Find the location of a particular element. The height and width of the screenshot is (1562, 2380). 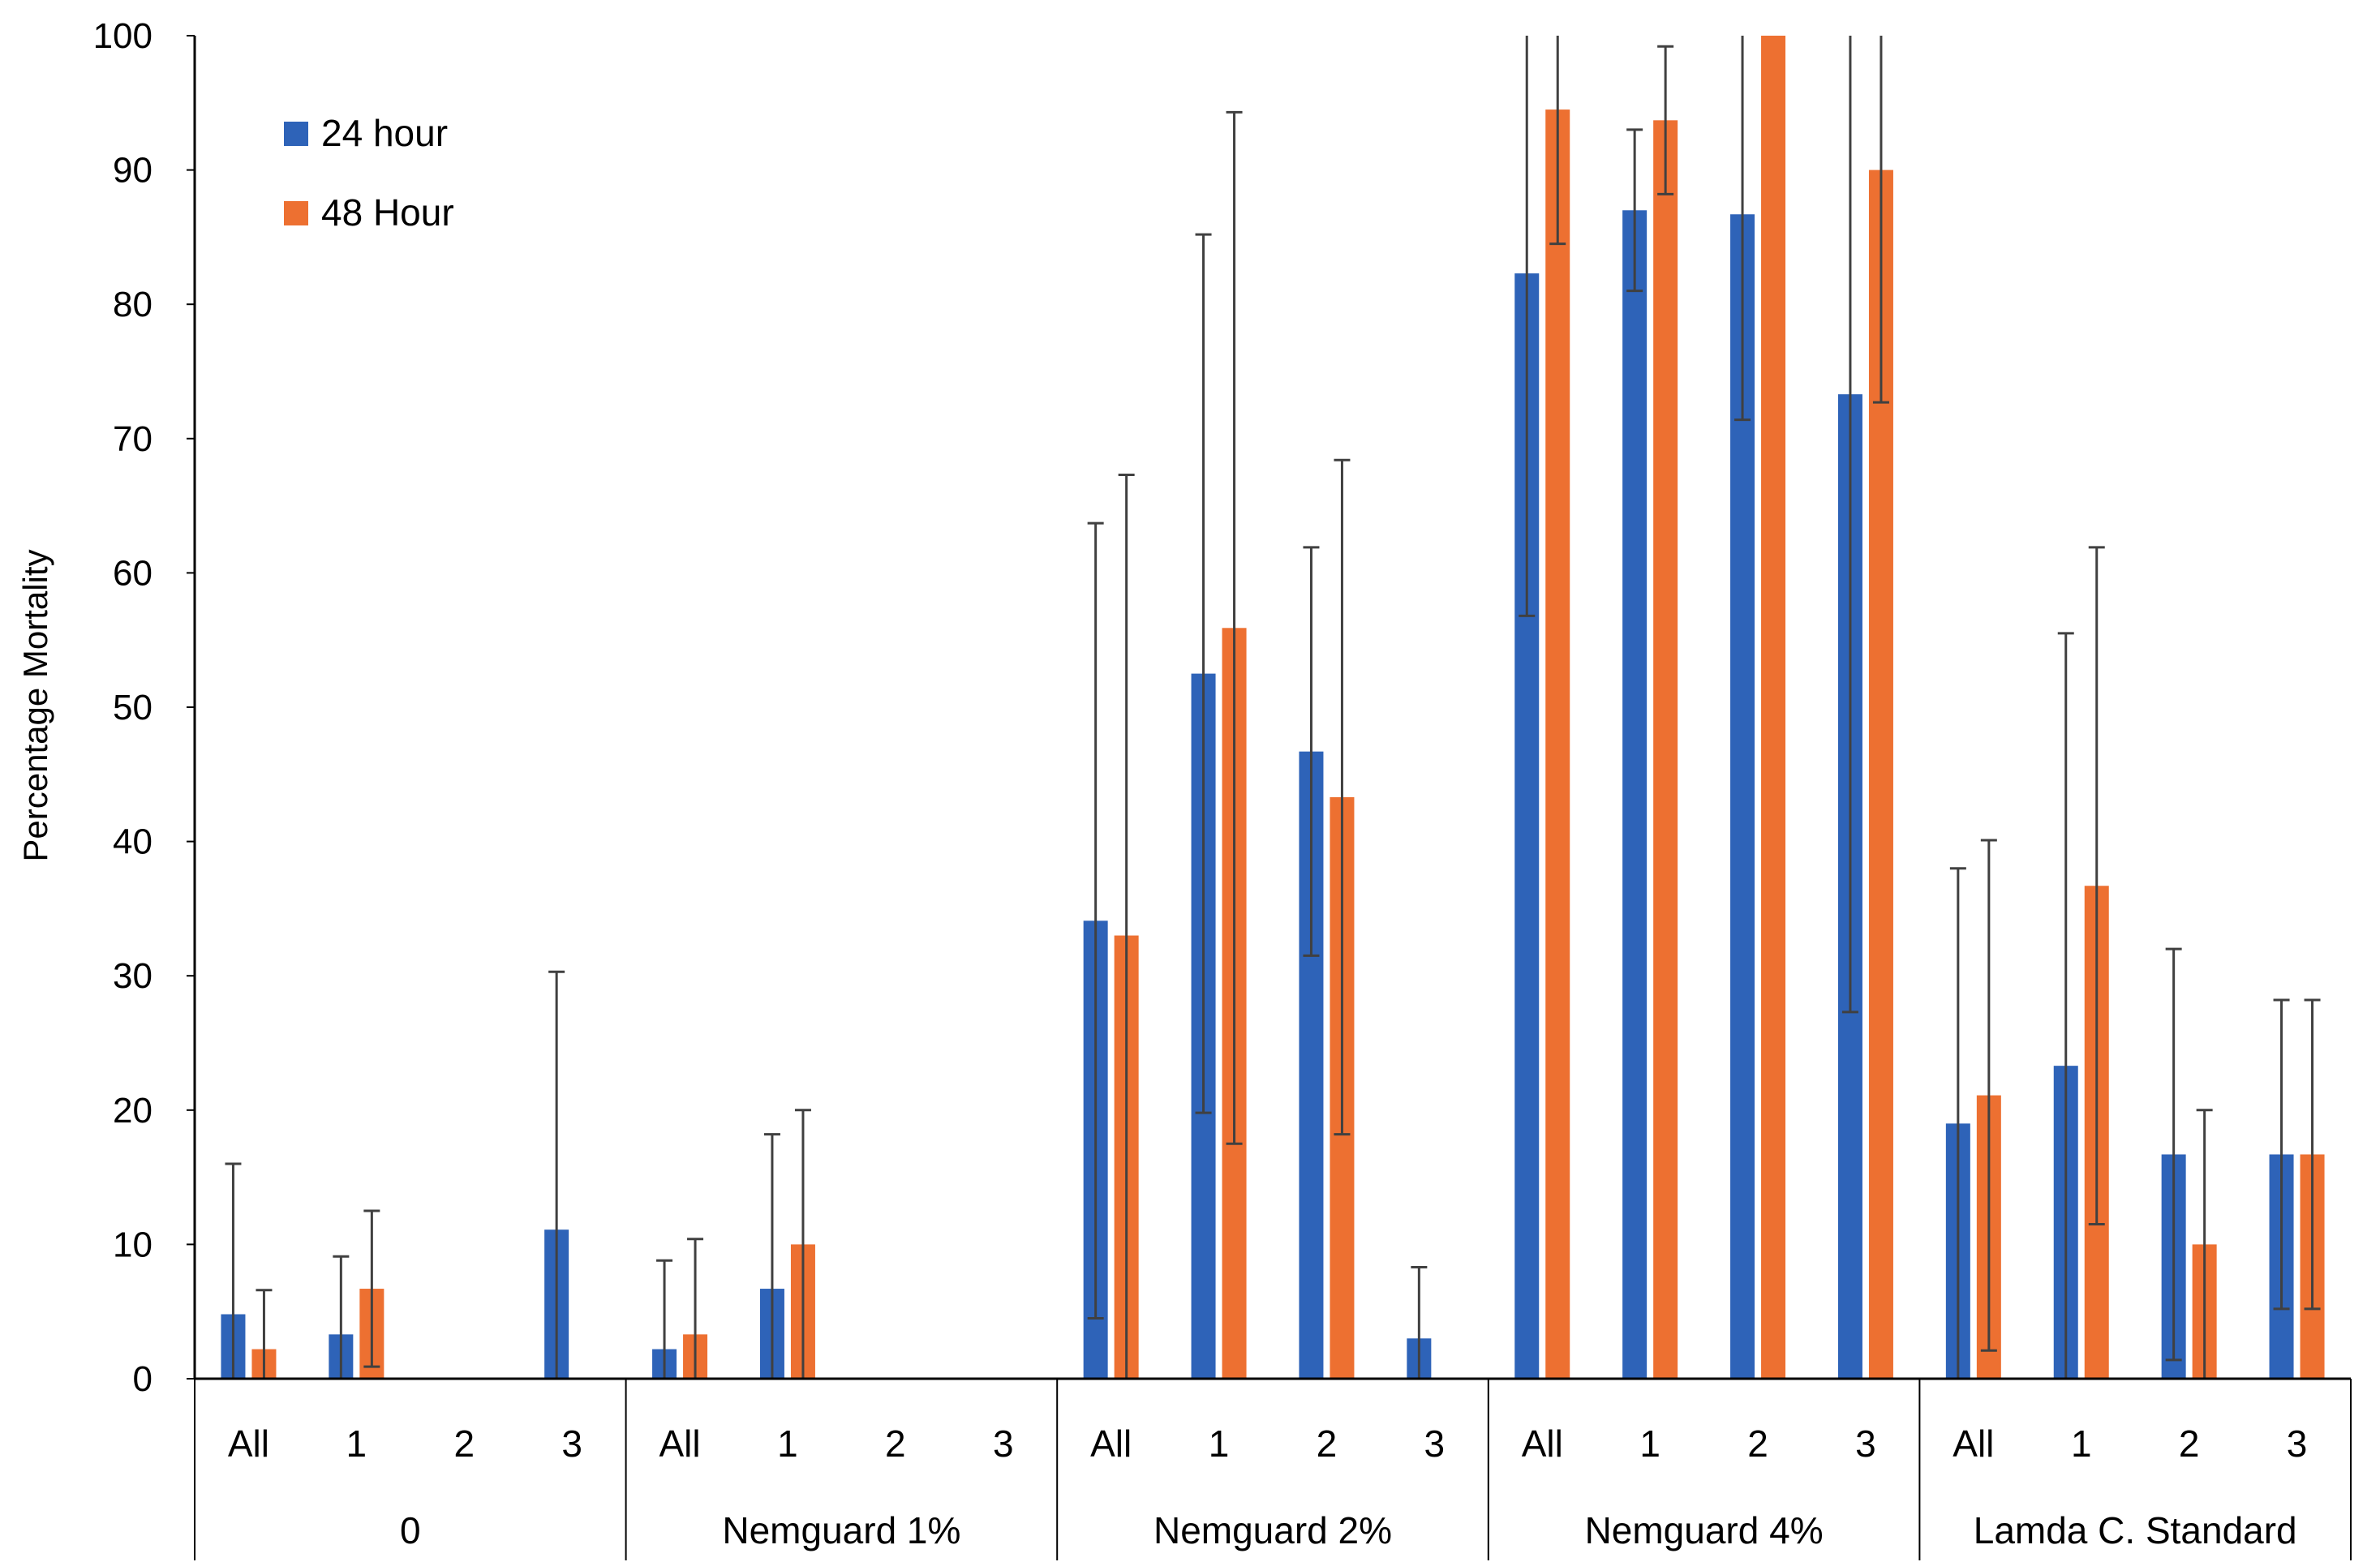

y-tick-label: 100 is located at coordinates (123, 36).